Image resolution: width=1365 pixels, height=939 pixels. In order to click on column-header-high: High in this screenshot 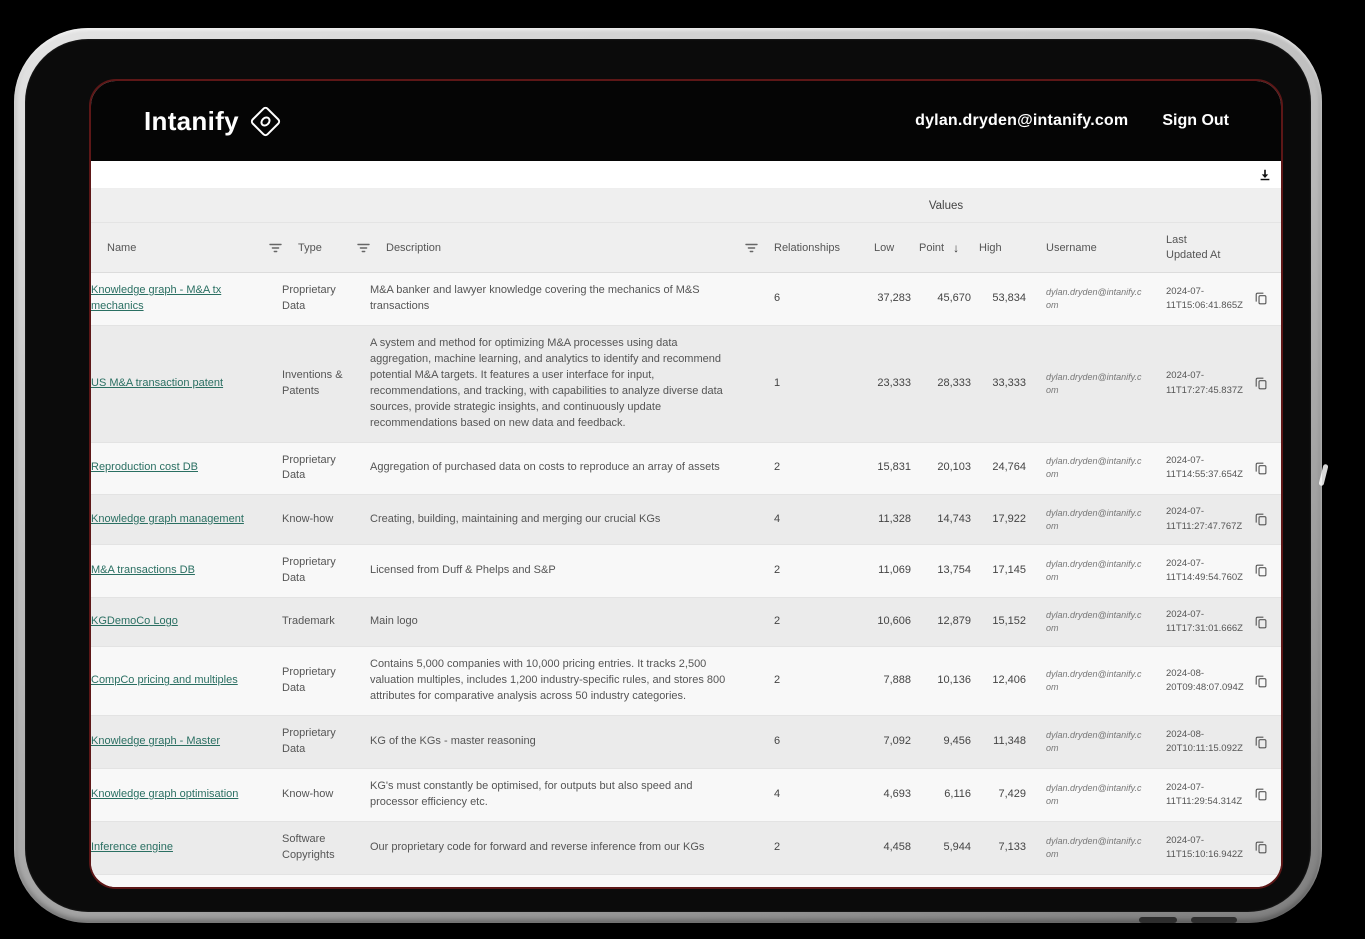, I will do `click(990, 247)`.